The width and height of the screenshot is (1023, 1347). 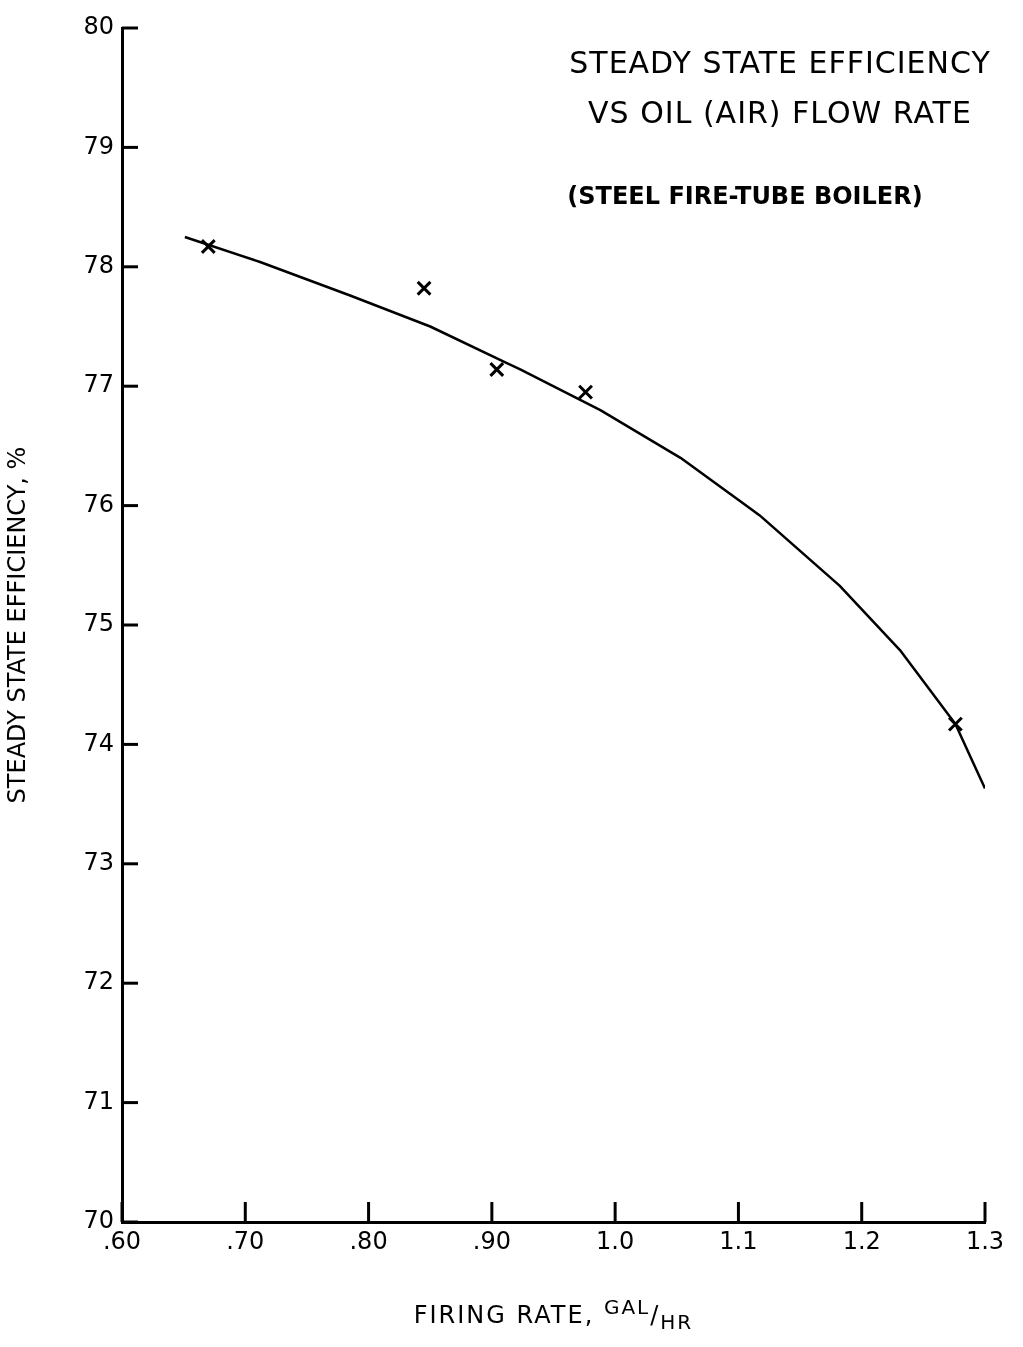 What do you see at coordinates (245, 1240) in the screenshot?
I see `x-tick-label: .70` at bounding box center [245, 1240].